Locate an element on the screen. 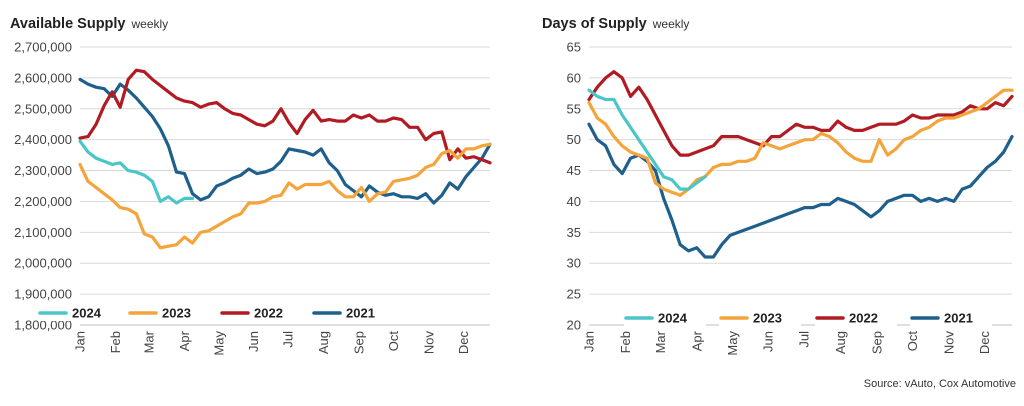 This screenshot has height=406, width=1024. chart-title: Available Supply weekly is located at coordinates (89, 24).